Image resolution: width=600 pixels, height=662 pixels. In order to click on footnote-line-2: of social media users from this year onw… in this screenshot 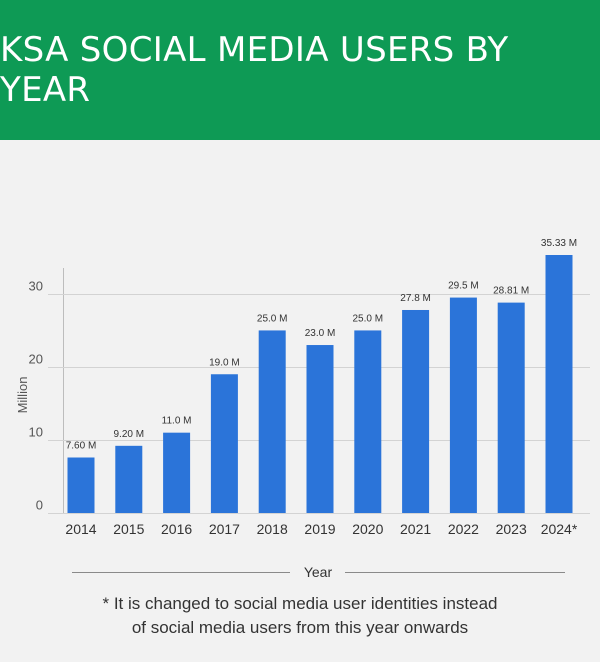, I will do `click(300, 627)`.